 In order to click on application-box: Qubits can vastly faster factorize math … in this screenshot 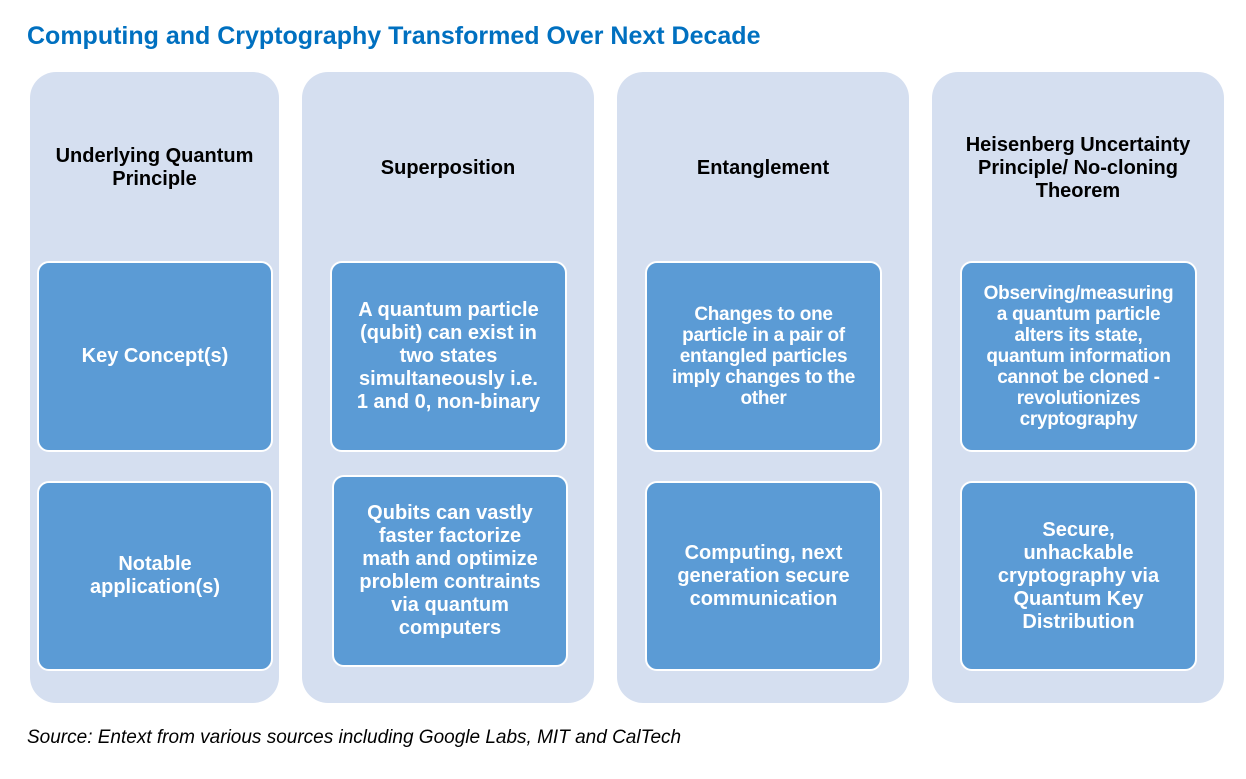, I will do `click(450, 571)`.